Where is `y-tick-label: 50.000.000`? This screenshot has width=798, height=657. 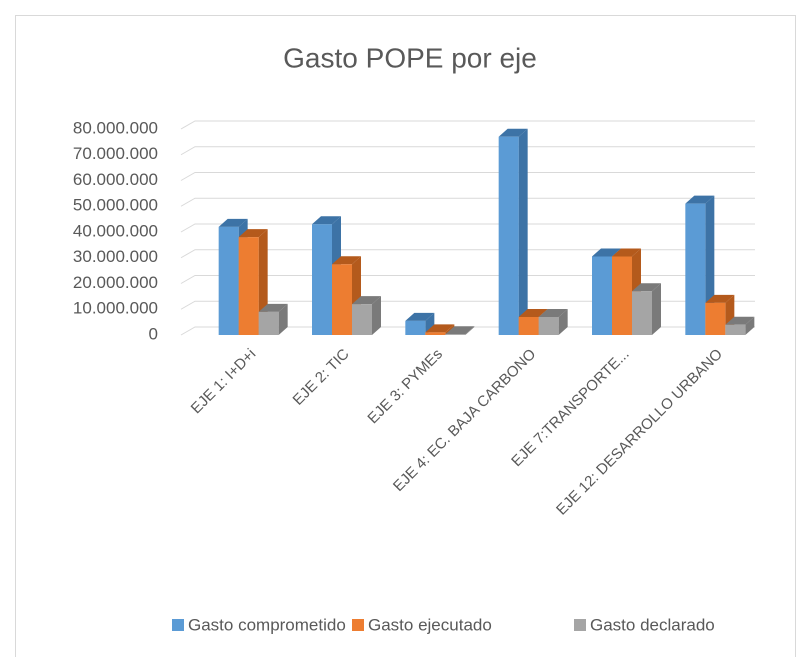
y-tick-label: 50.000.000 is located at coordinates (115, 205).